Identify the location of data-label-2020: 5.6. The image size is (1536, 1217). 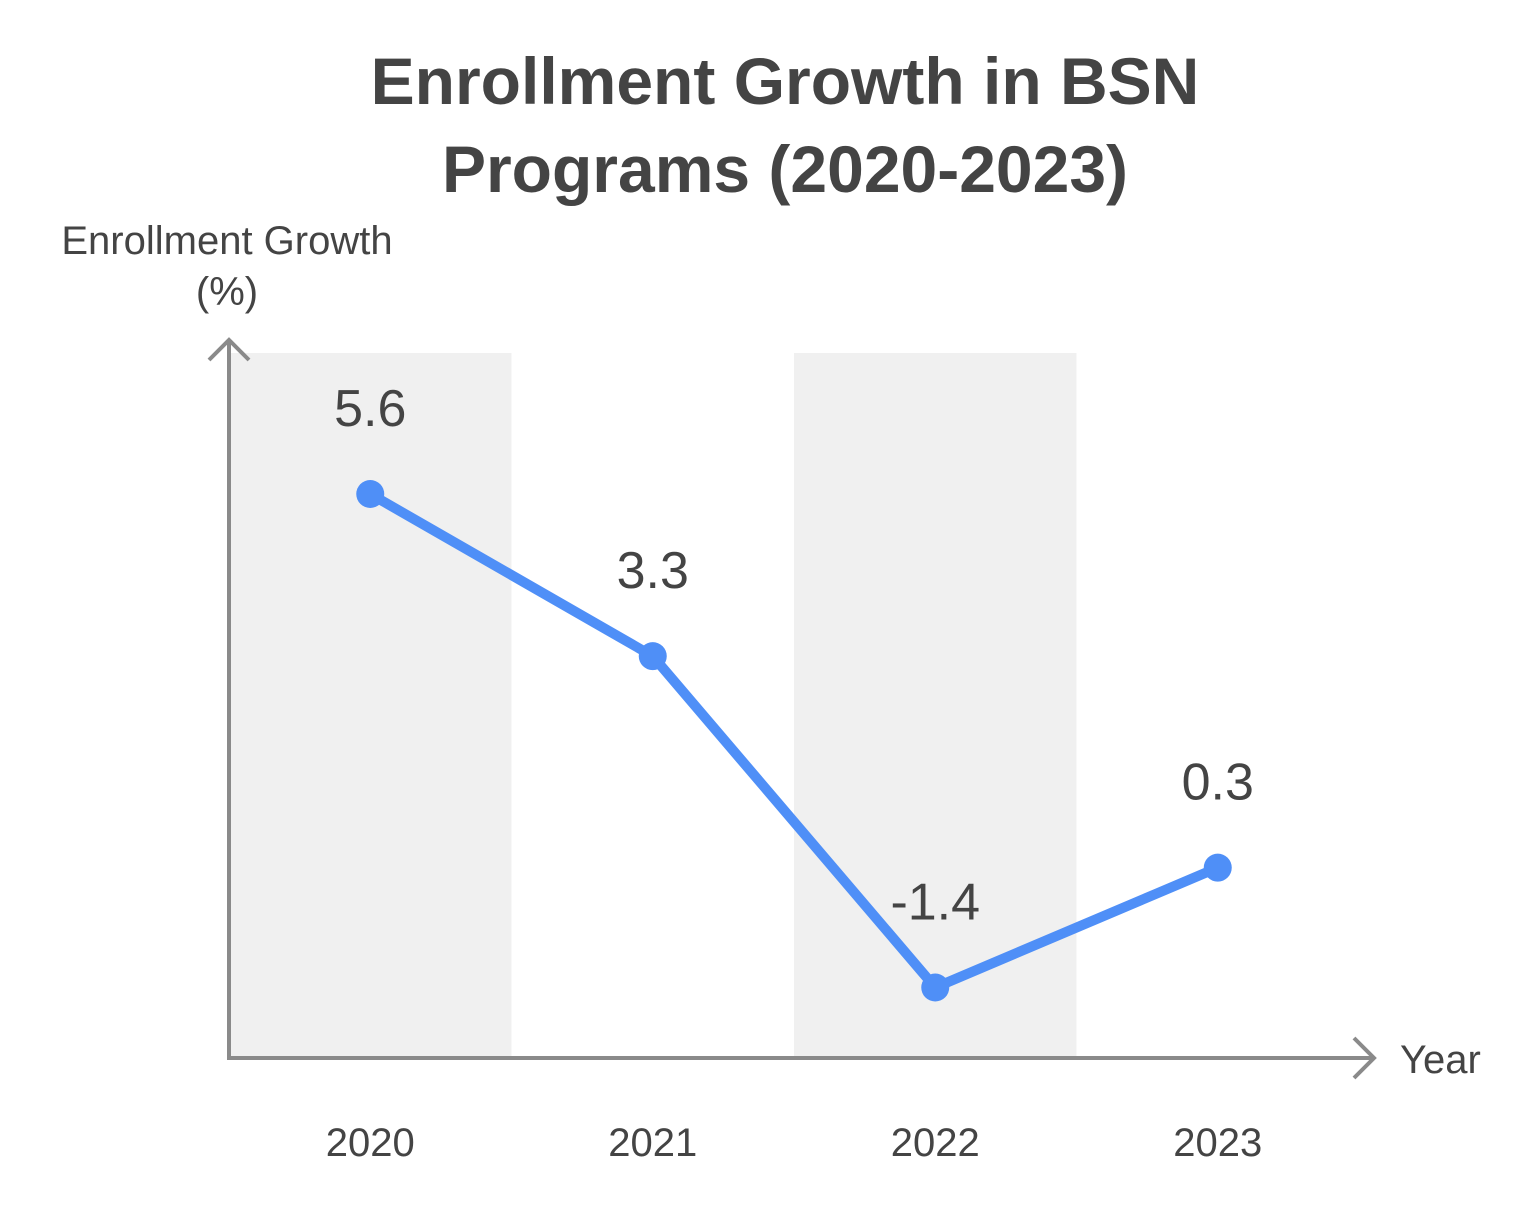
(370, 409).